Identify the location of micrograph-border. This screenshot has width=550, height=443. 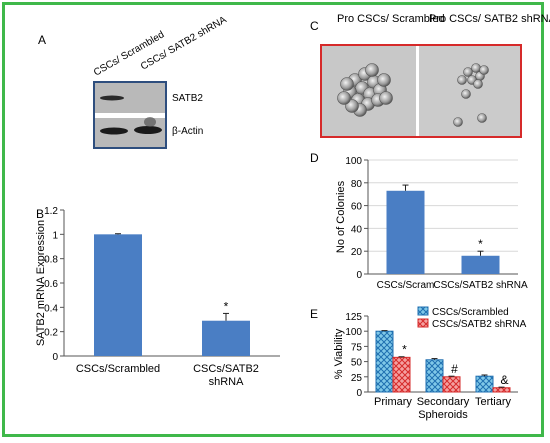
(421, 91).